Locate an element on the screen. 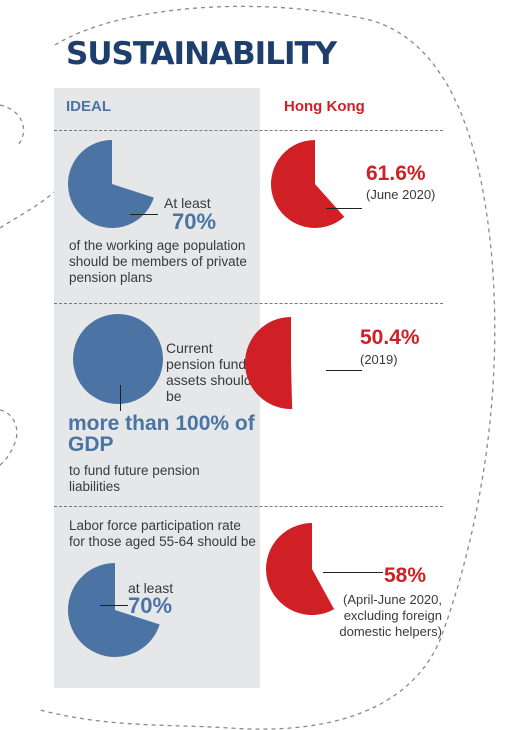  hong-kong-pie-chart-row2 is located at coordinates (268, 363).